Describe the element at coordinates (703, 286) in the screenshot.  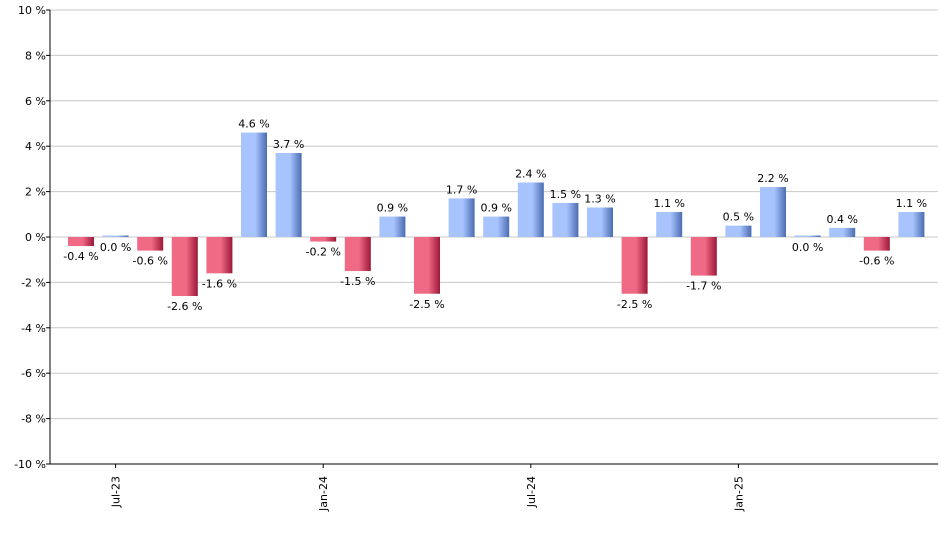
I see `data-label: -1.7 %` at that location.